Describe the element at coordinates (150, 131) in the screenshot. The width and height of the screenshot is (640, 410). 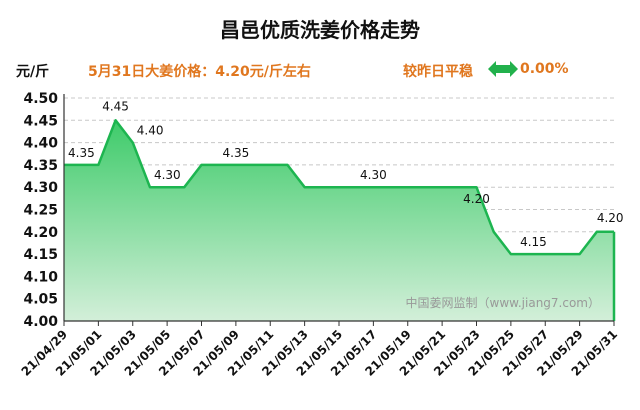
I see `data-label: 4.40` at that location.